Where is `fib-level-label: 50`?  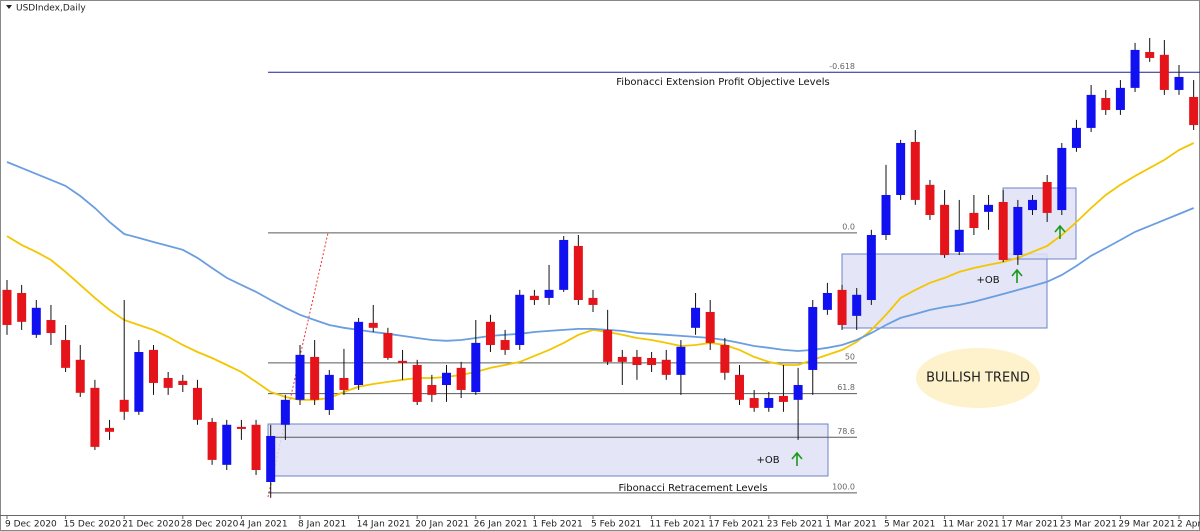 fib-level-label: 50 is located at coordinates (850, 356).